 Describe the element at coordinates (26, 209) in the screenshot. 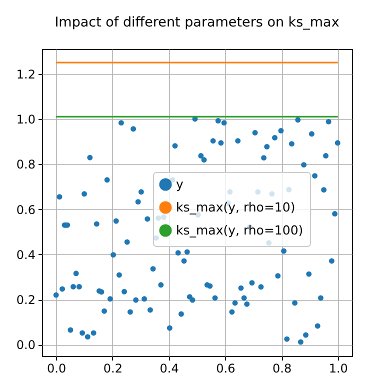

I see `y-tick-label: 0.6` at that location.